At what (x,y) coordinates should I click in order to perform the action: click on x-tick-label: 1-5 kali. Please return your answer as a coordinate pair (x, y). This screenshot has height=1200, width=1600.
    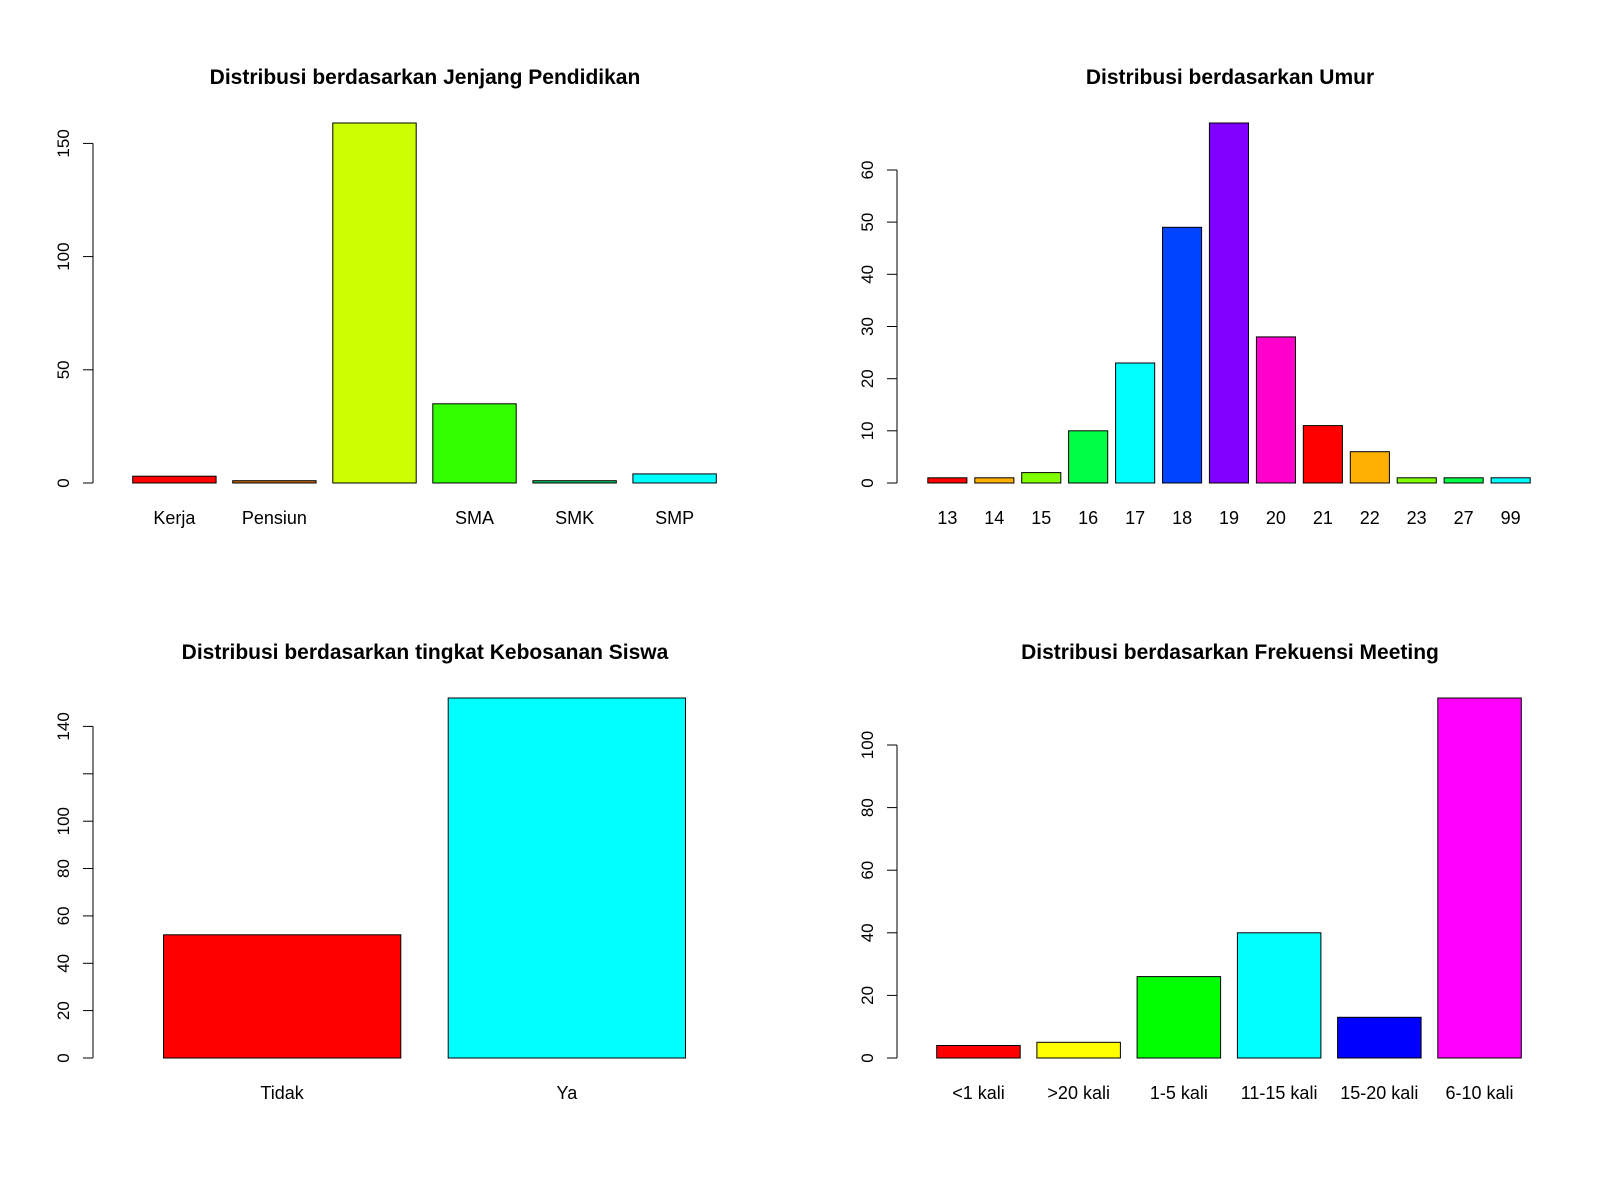
    Looking at the image, I should click on (1179, 1093).